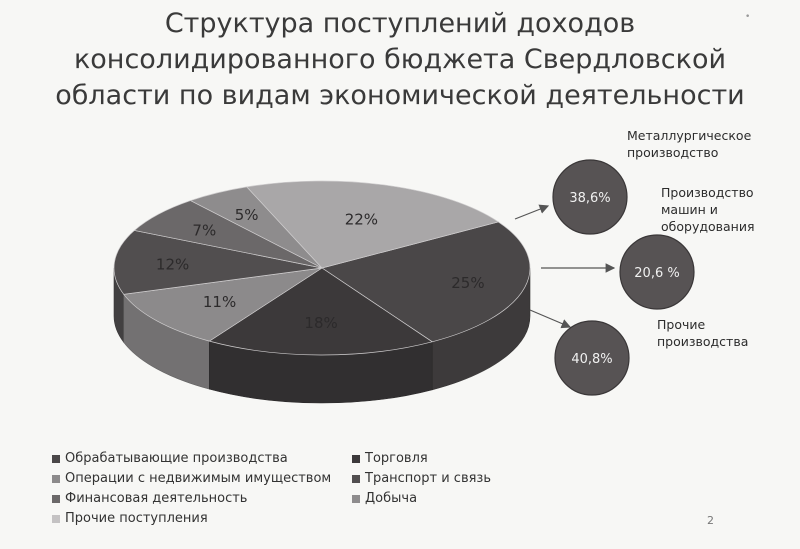  What do you see at coordinates (707, 226) in the screenshot?
I see `callout-name: оборудования` at bounding box center [707, 226].